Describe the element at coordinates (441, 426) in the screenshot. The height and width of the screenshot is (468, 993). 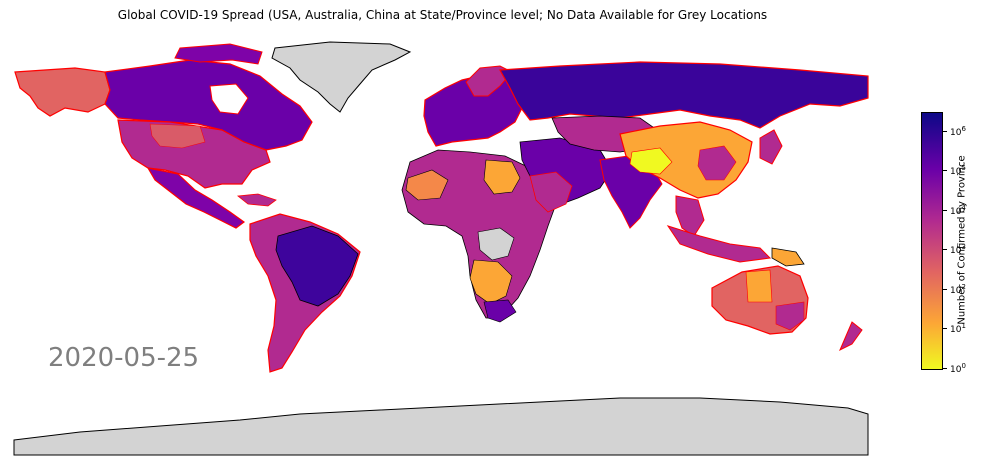
I see `region-antarctica` at that location.